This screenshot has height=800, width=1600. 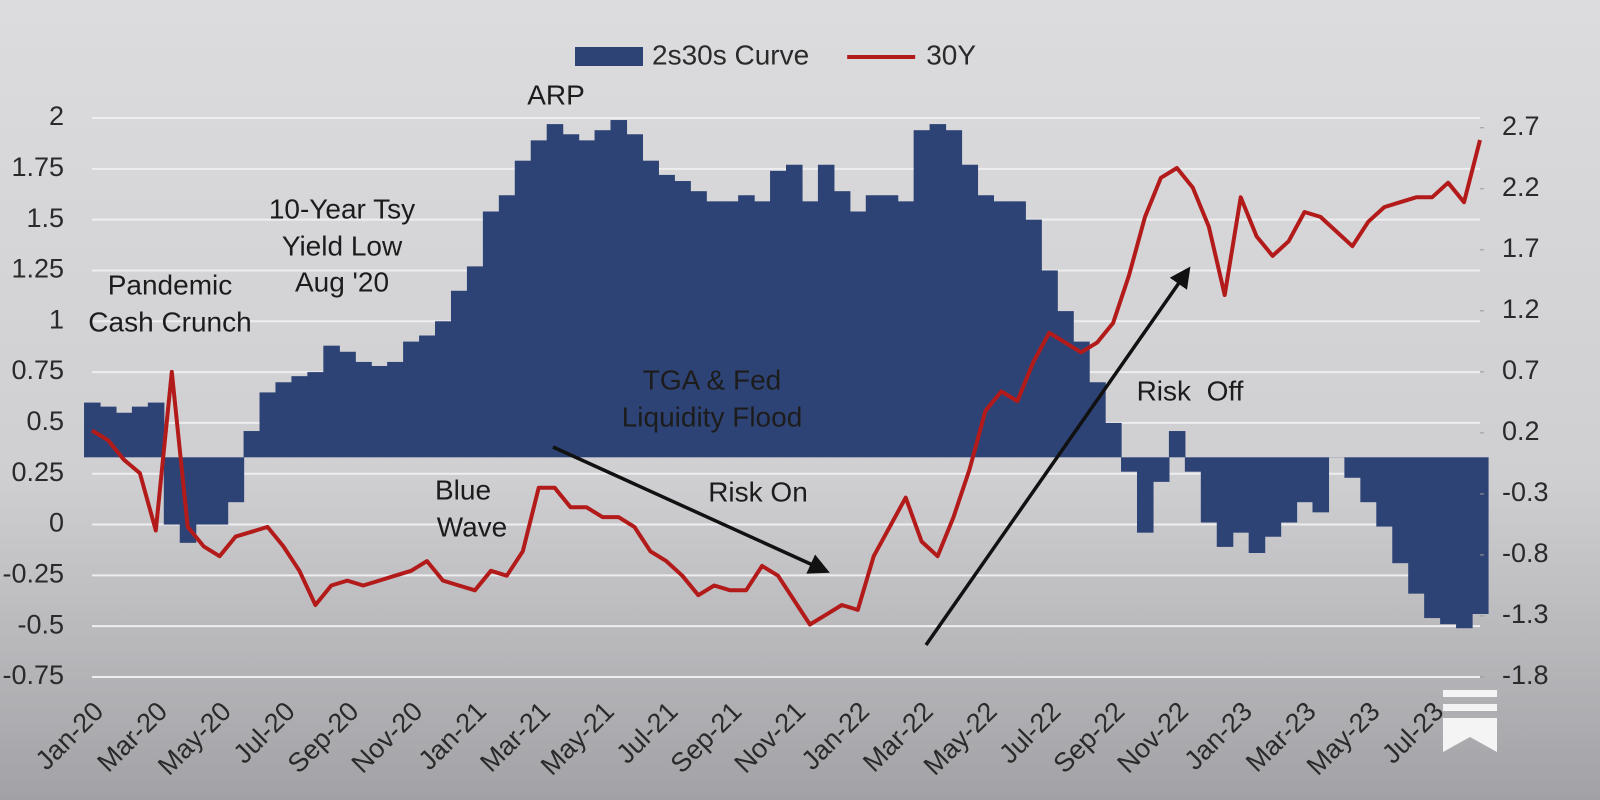 I want to click on annotation: Wave, so click(x=472, y=526).